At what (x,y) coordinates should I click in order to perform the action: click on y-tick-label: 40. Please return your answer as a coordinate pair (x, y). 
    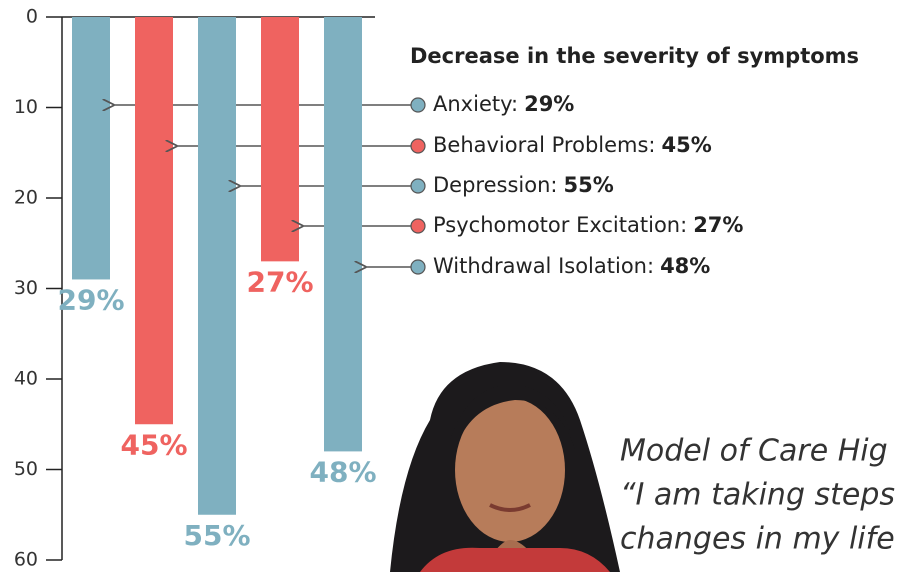
    Looking at the image, I should click on (26, 379).